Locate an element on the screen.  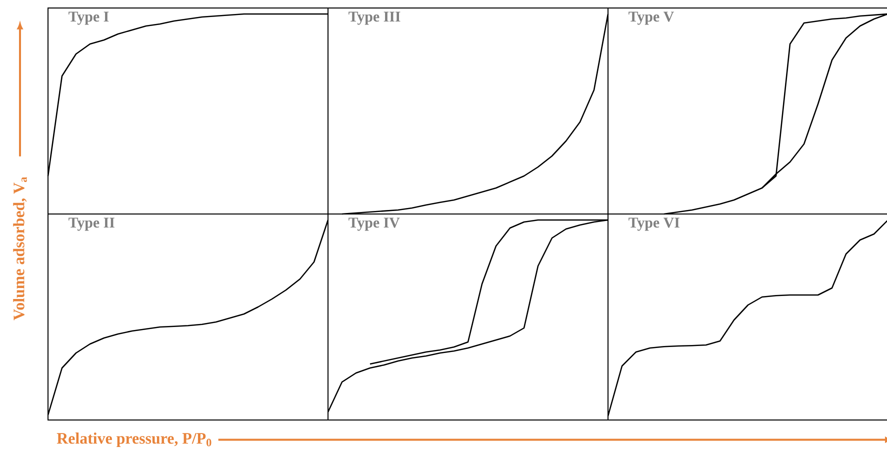
chart-title: Type II is located at coordinates (91, 224).